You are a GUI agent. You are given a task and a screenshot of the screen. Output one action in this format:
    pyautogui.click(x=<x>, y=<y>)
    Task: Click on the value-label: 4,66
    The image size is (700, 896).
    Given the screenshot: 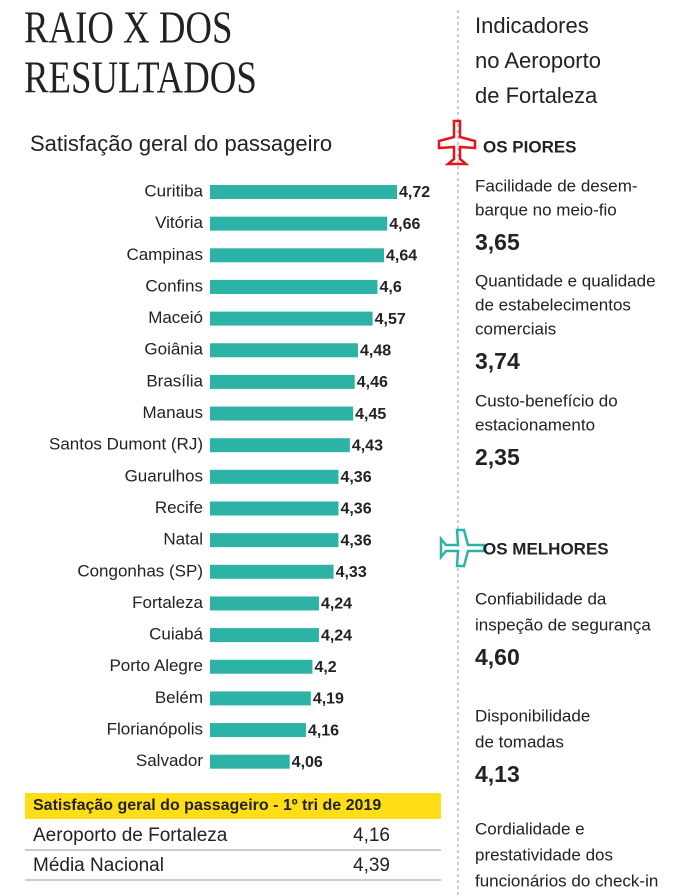 What is the action you would take?
    pyautogui.click(x=404, y=224)
    